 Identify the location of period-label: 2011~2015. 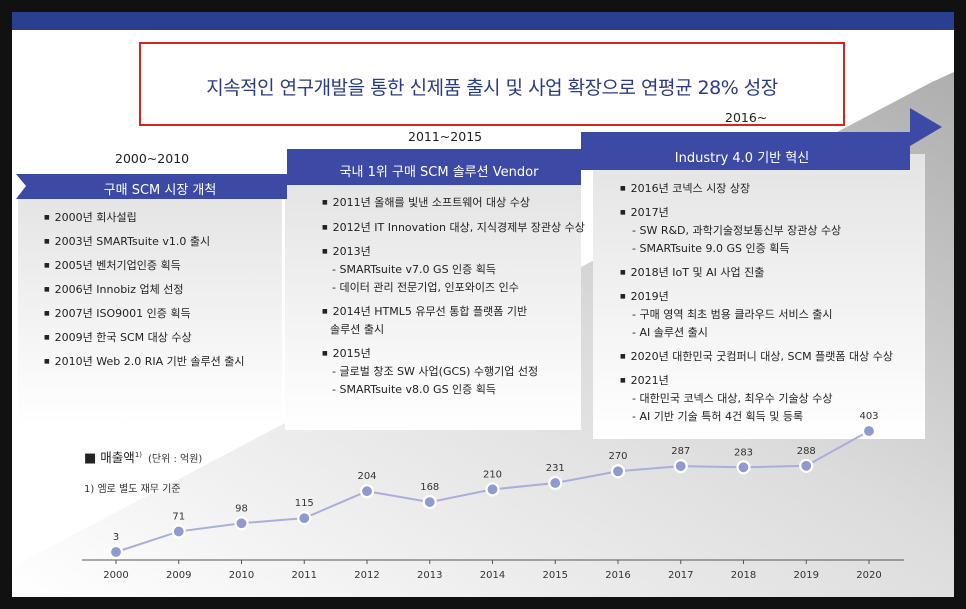
(445, 136).